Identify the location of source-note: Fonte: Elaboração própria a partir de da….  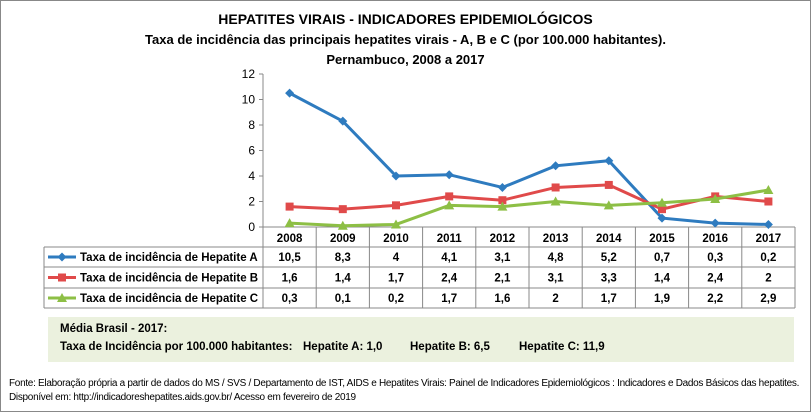
(404, 390).